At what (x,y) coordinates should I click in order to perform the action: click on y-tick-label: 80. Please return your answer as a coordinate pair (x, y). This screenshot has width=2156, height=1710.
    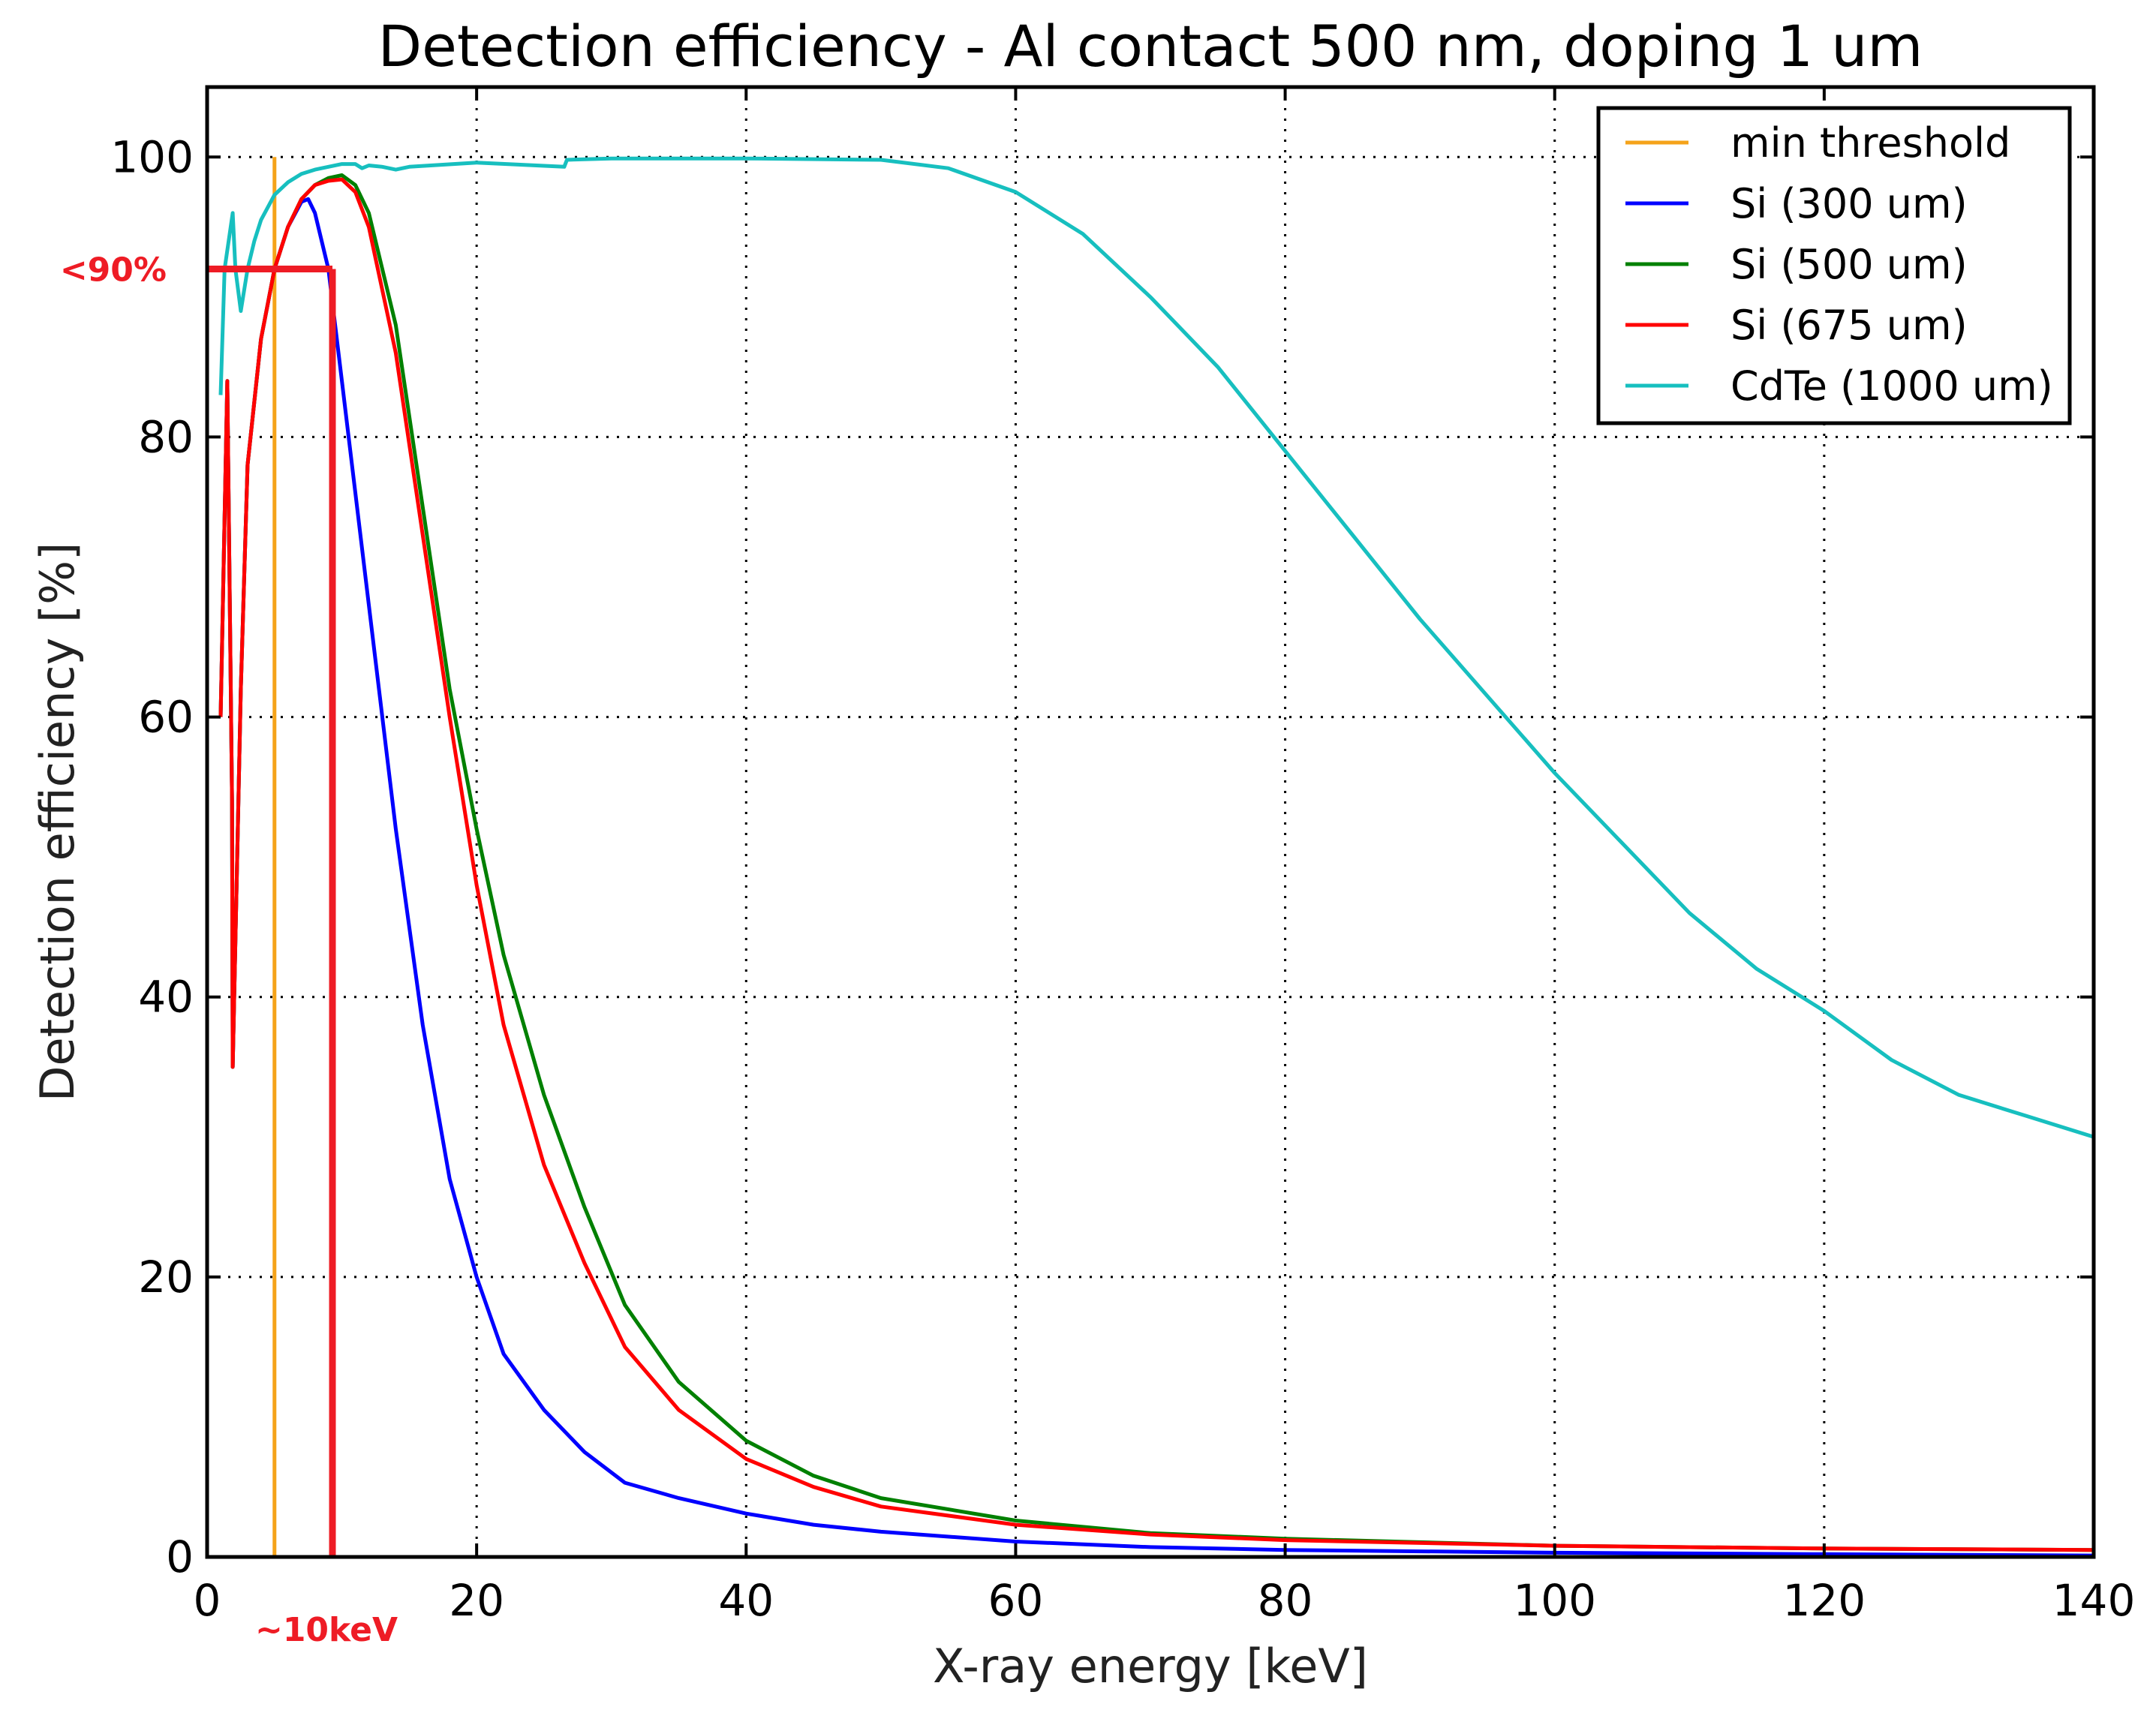
    Looking at the image, I should click on (166, 436).